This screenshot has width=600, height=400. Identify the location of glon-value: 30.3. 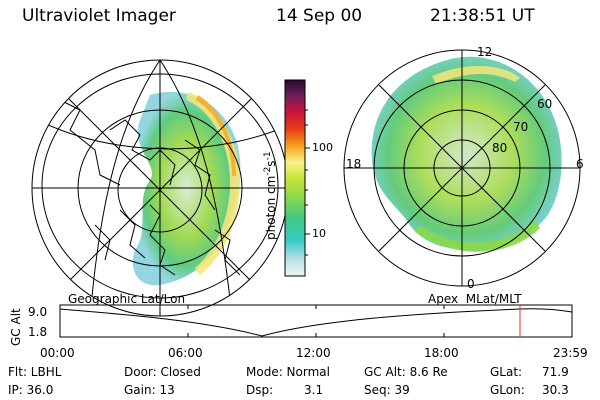
(555, 390).